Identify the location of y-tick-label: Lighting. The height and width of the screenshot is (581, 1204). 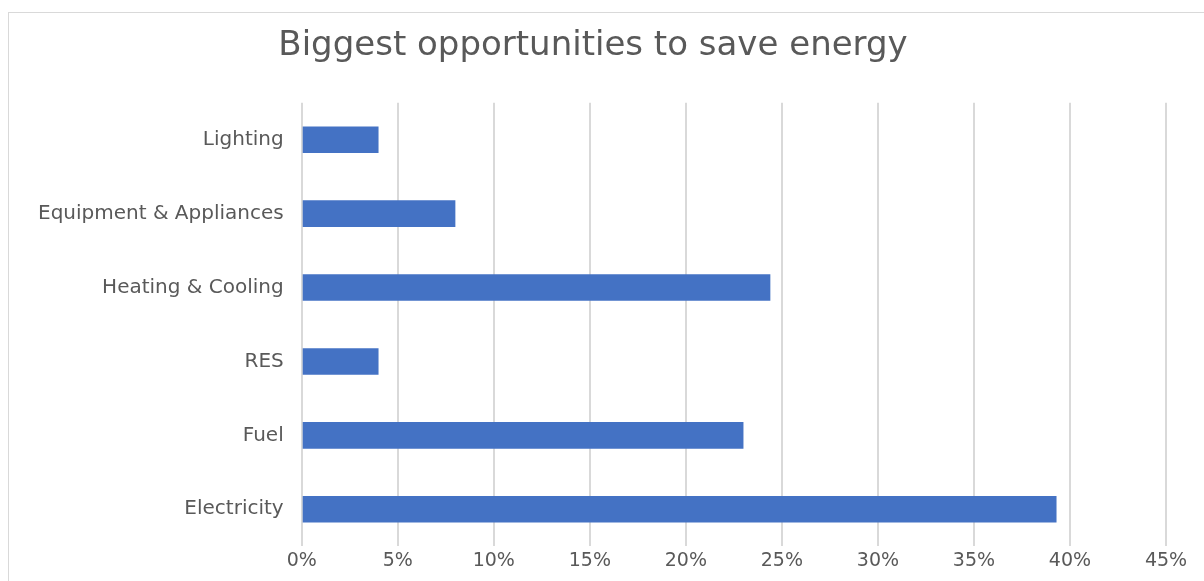
(243, 137).